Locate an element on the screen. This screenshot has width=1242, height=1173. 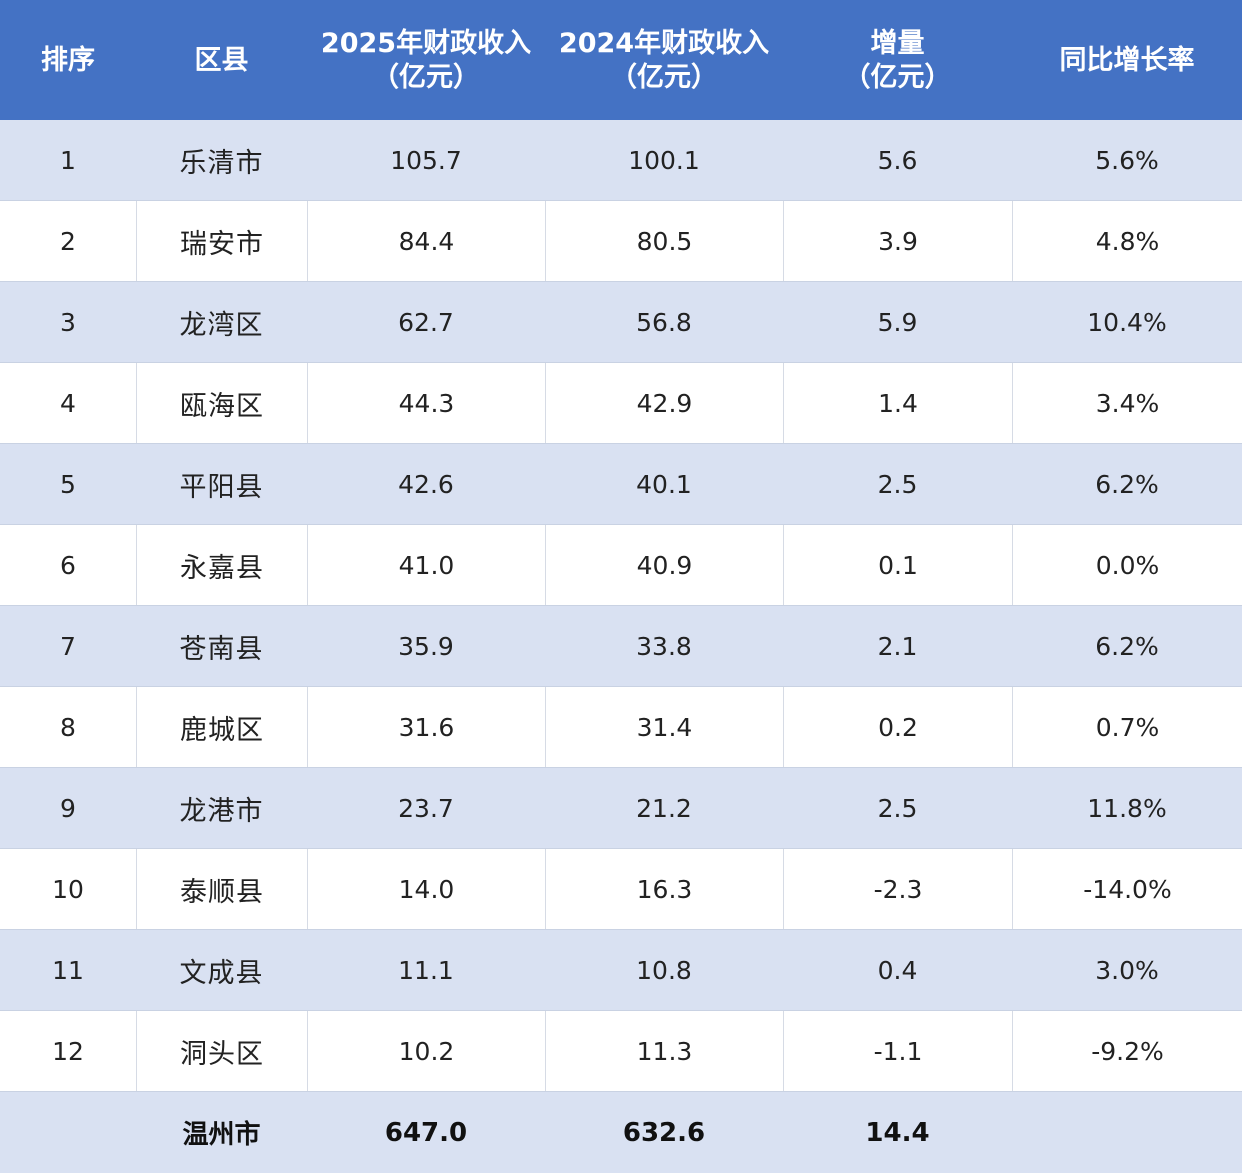
cell-growth-rate: 4.8% is located at coordinates (1127, 241).